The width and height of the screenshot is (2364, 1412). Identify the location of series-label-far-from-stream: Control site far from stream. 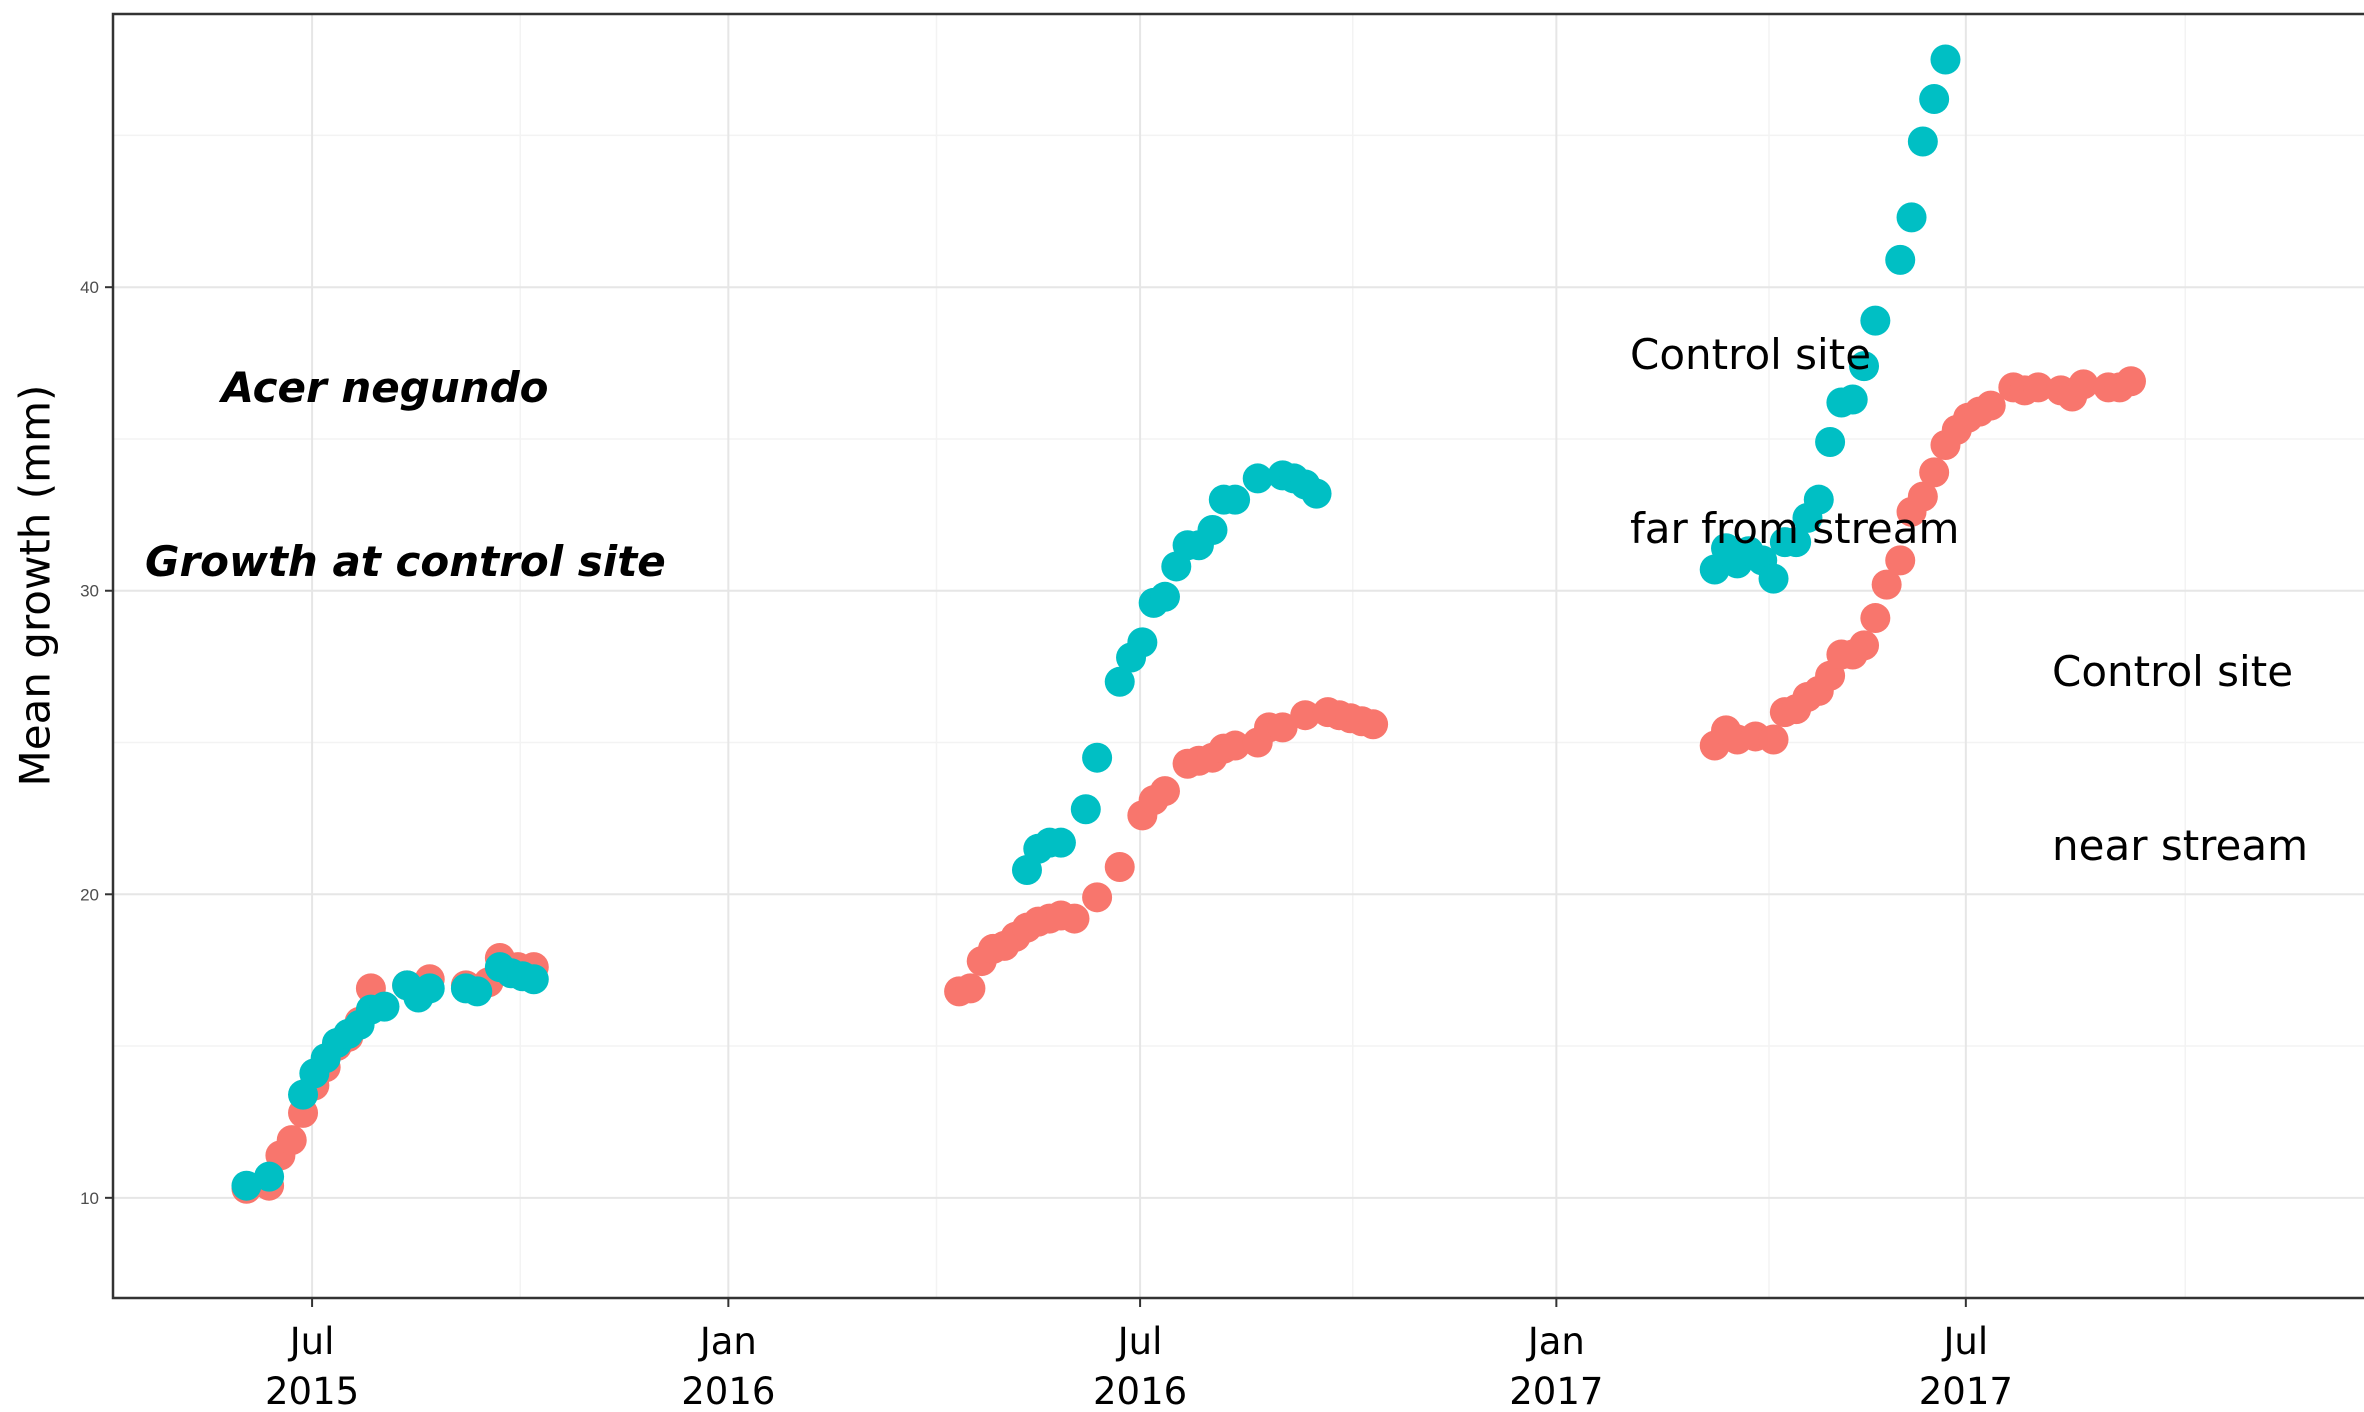
(1794, 413).